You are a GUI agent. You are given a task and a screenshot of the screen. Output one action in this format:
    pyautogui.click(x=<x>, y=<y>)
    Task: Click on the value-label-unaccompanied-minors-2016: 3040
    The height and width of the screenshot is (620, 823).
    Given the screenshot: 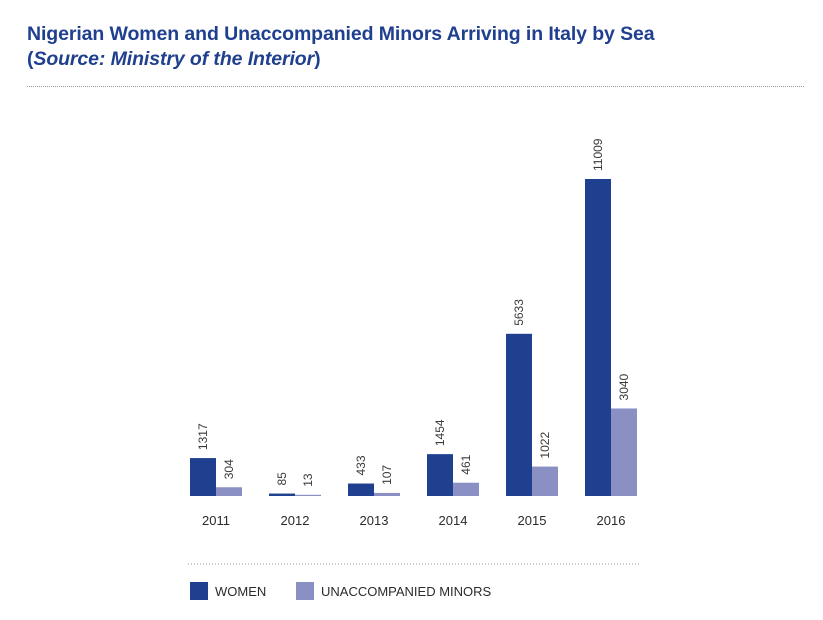 What is the action you would take?
    pyautogui.click(x=624, y=386)
    